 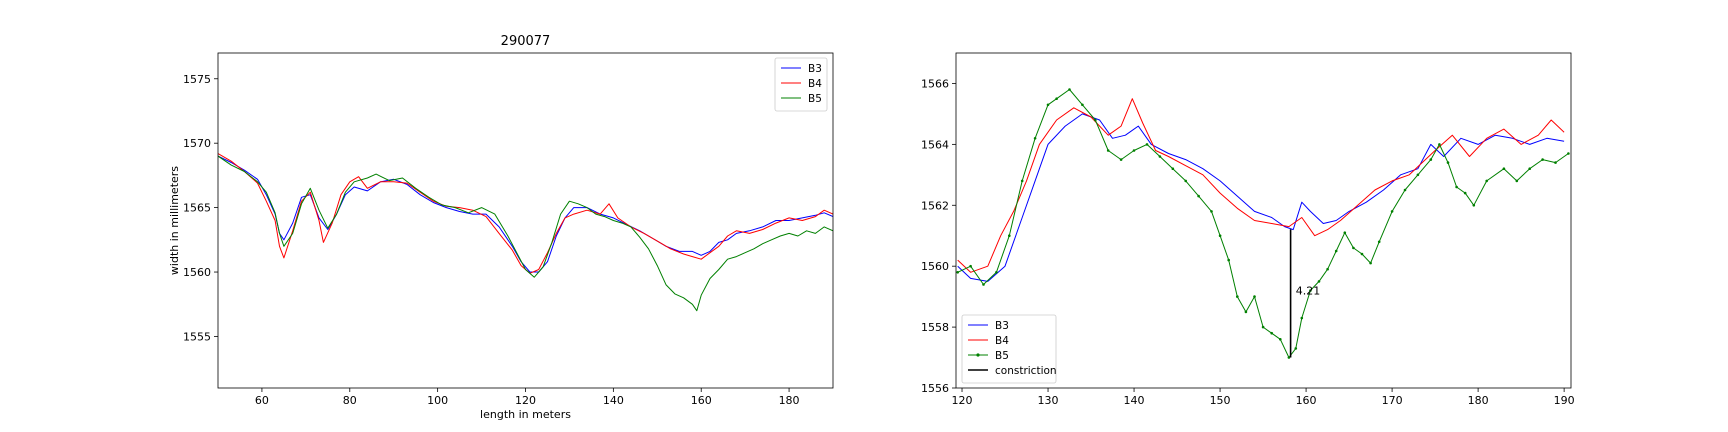 I want to click on legend-label-b5: B5, so click(x=1002, y=356).